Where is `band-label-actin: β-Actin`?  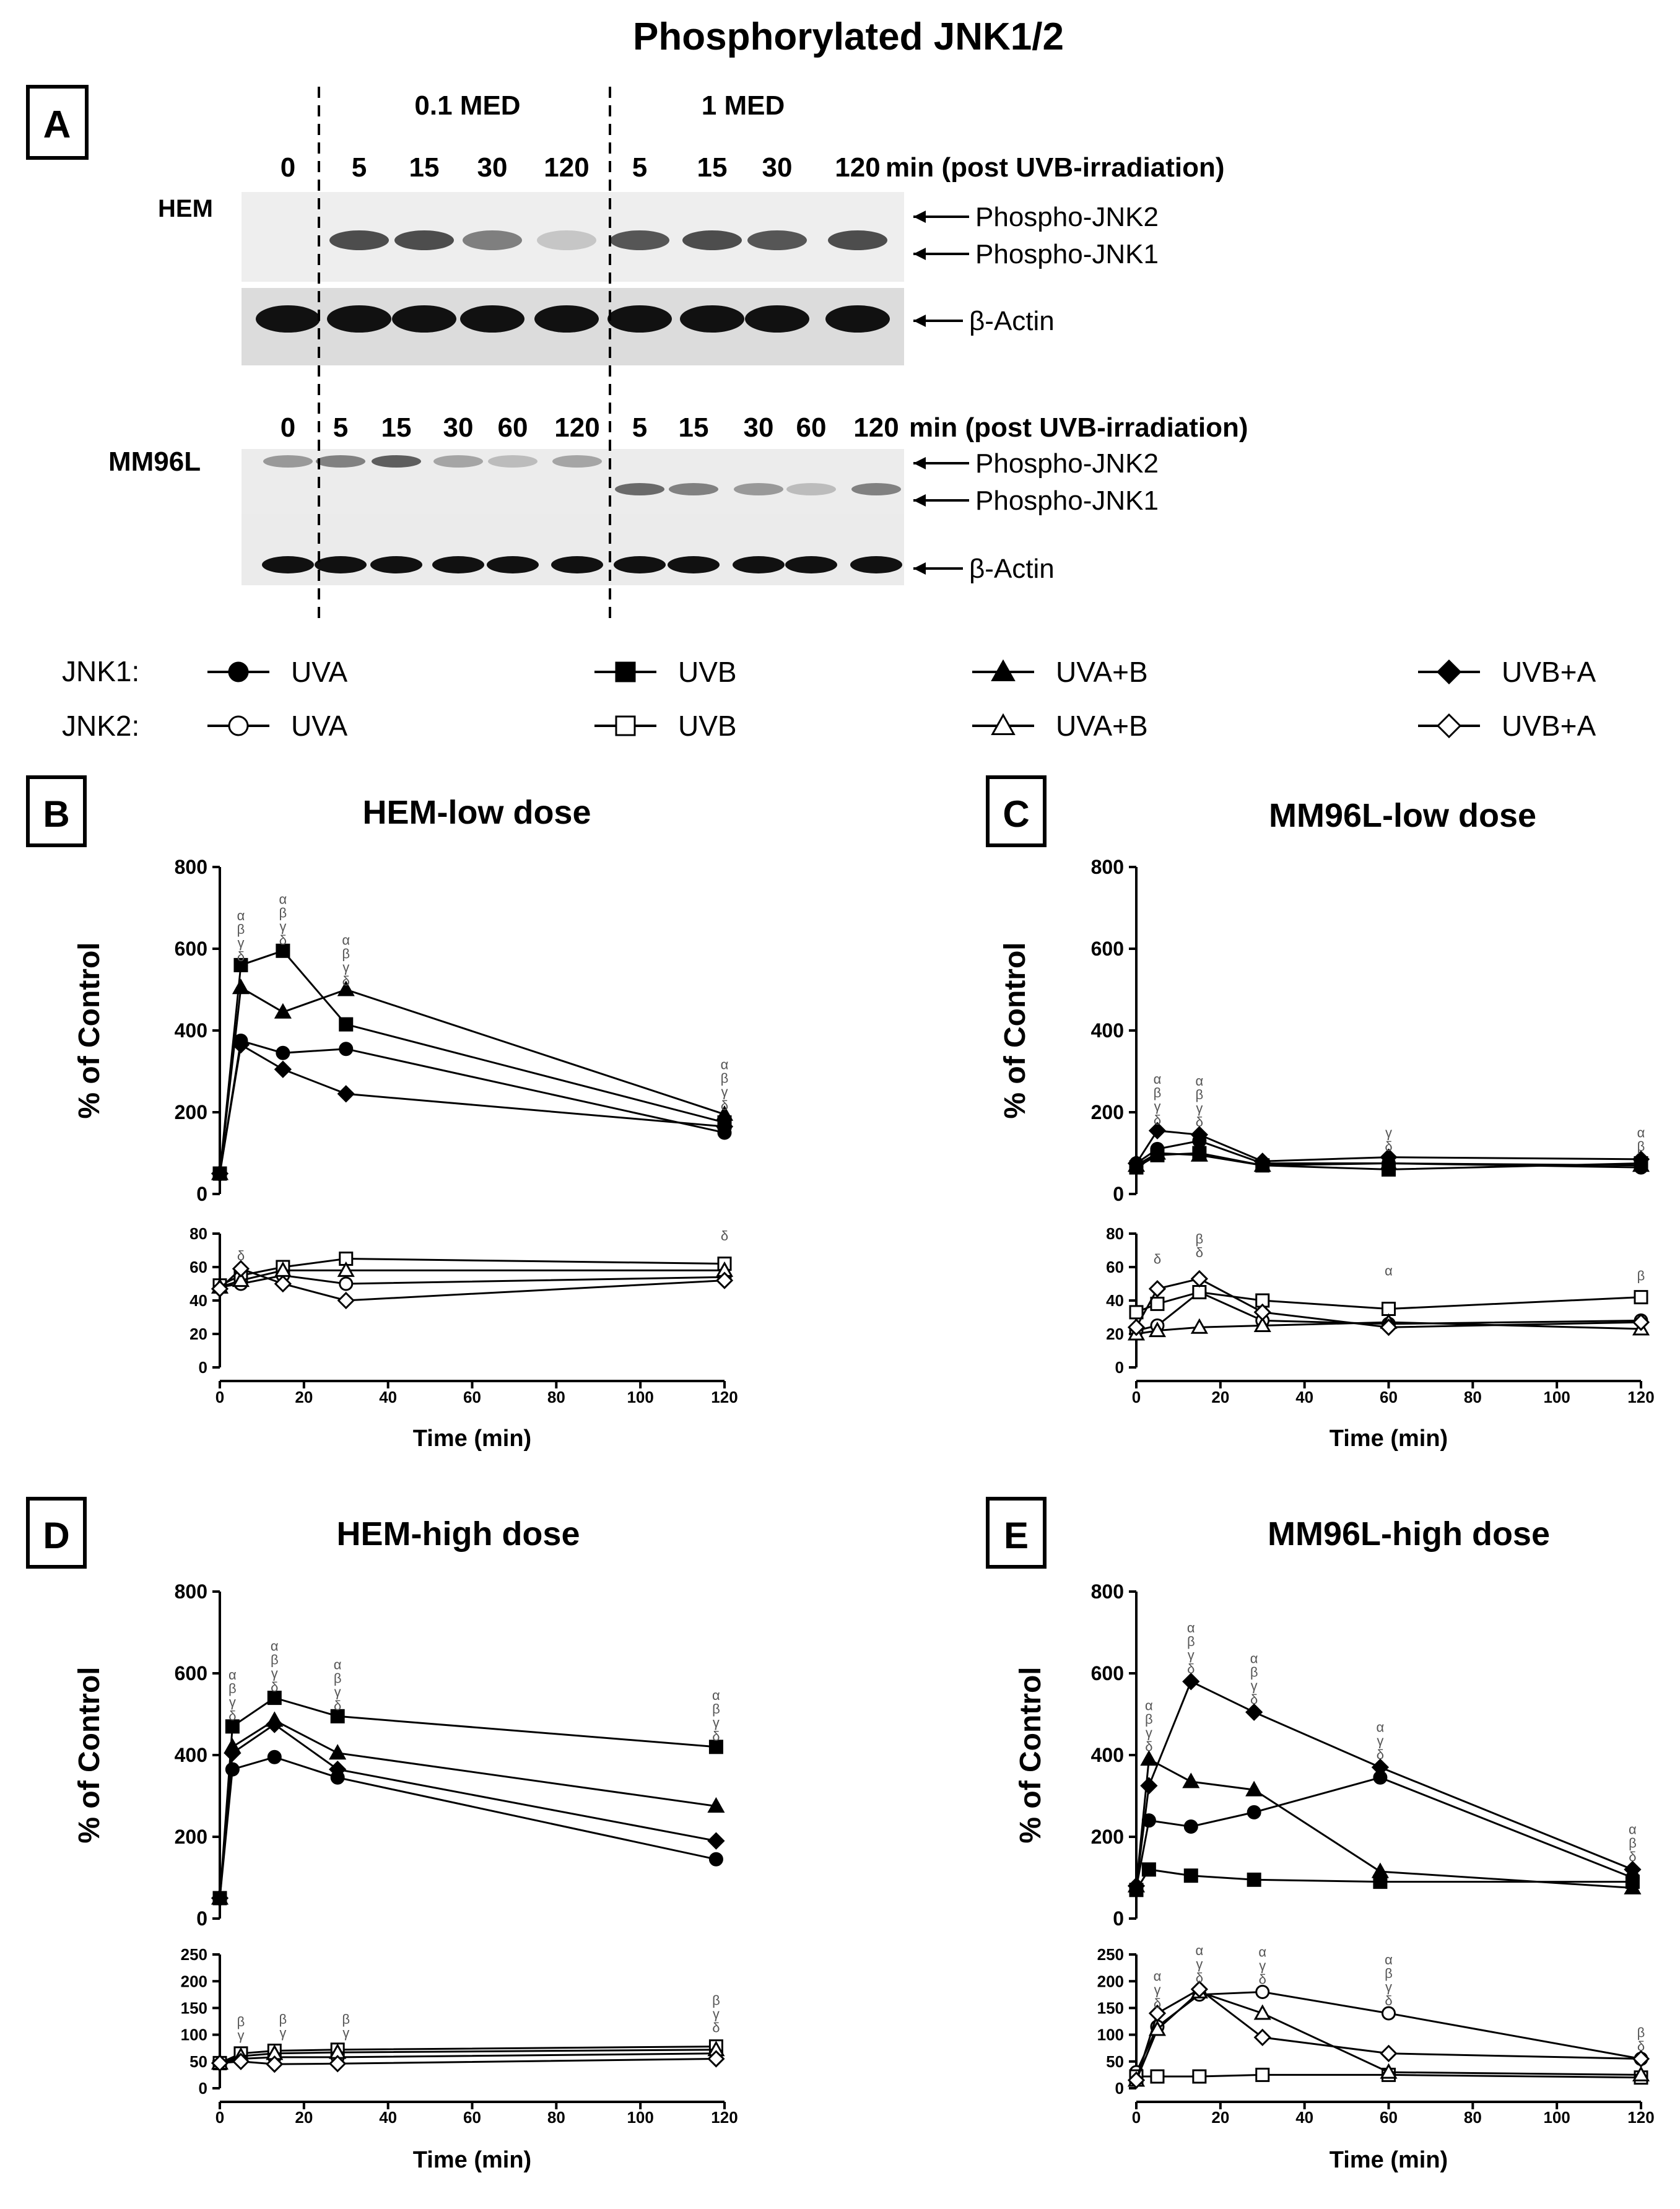 band-label-actin: β-Actin is located at coordinates (1012, 569).